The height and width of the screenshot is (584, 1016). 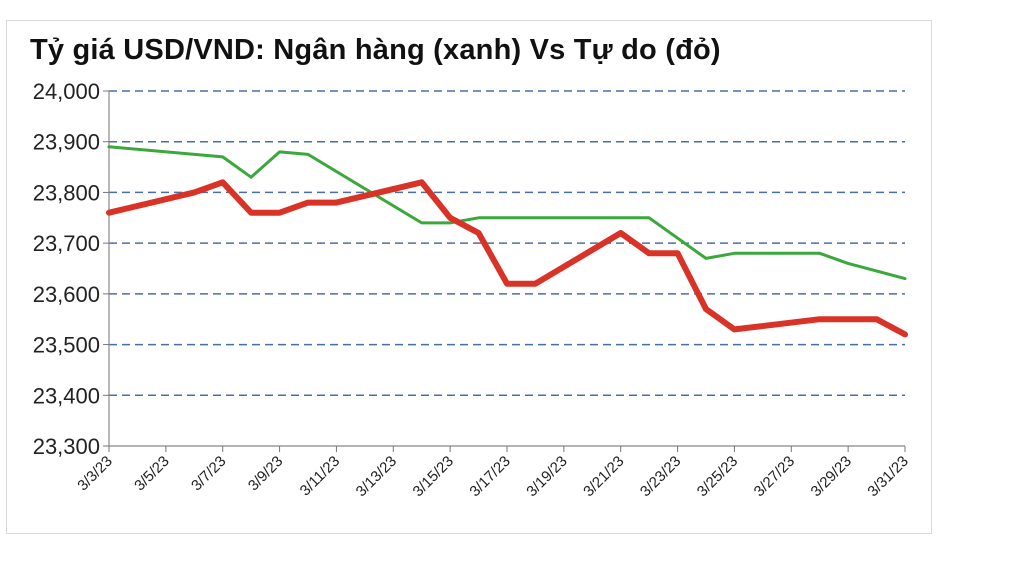 What do you see at coordinates (660, 476) in the screenshot?
I see `x-tick-label: 3/23/23` at bounding box center [660, 476].